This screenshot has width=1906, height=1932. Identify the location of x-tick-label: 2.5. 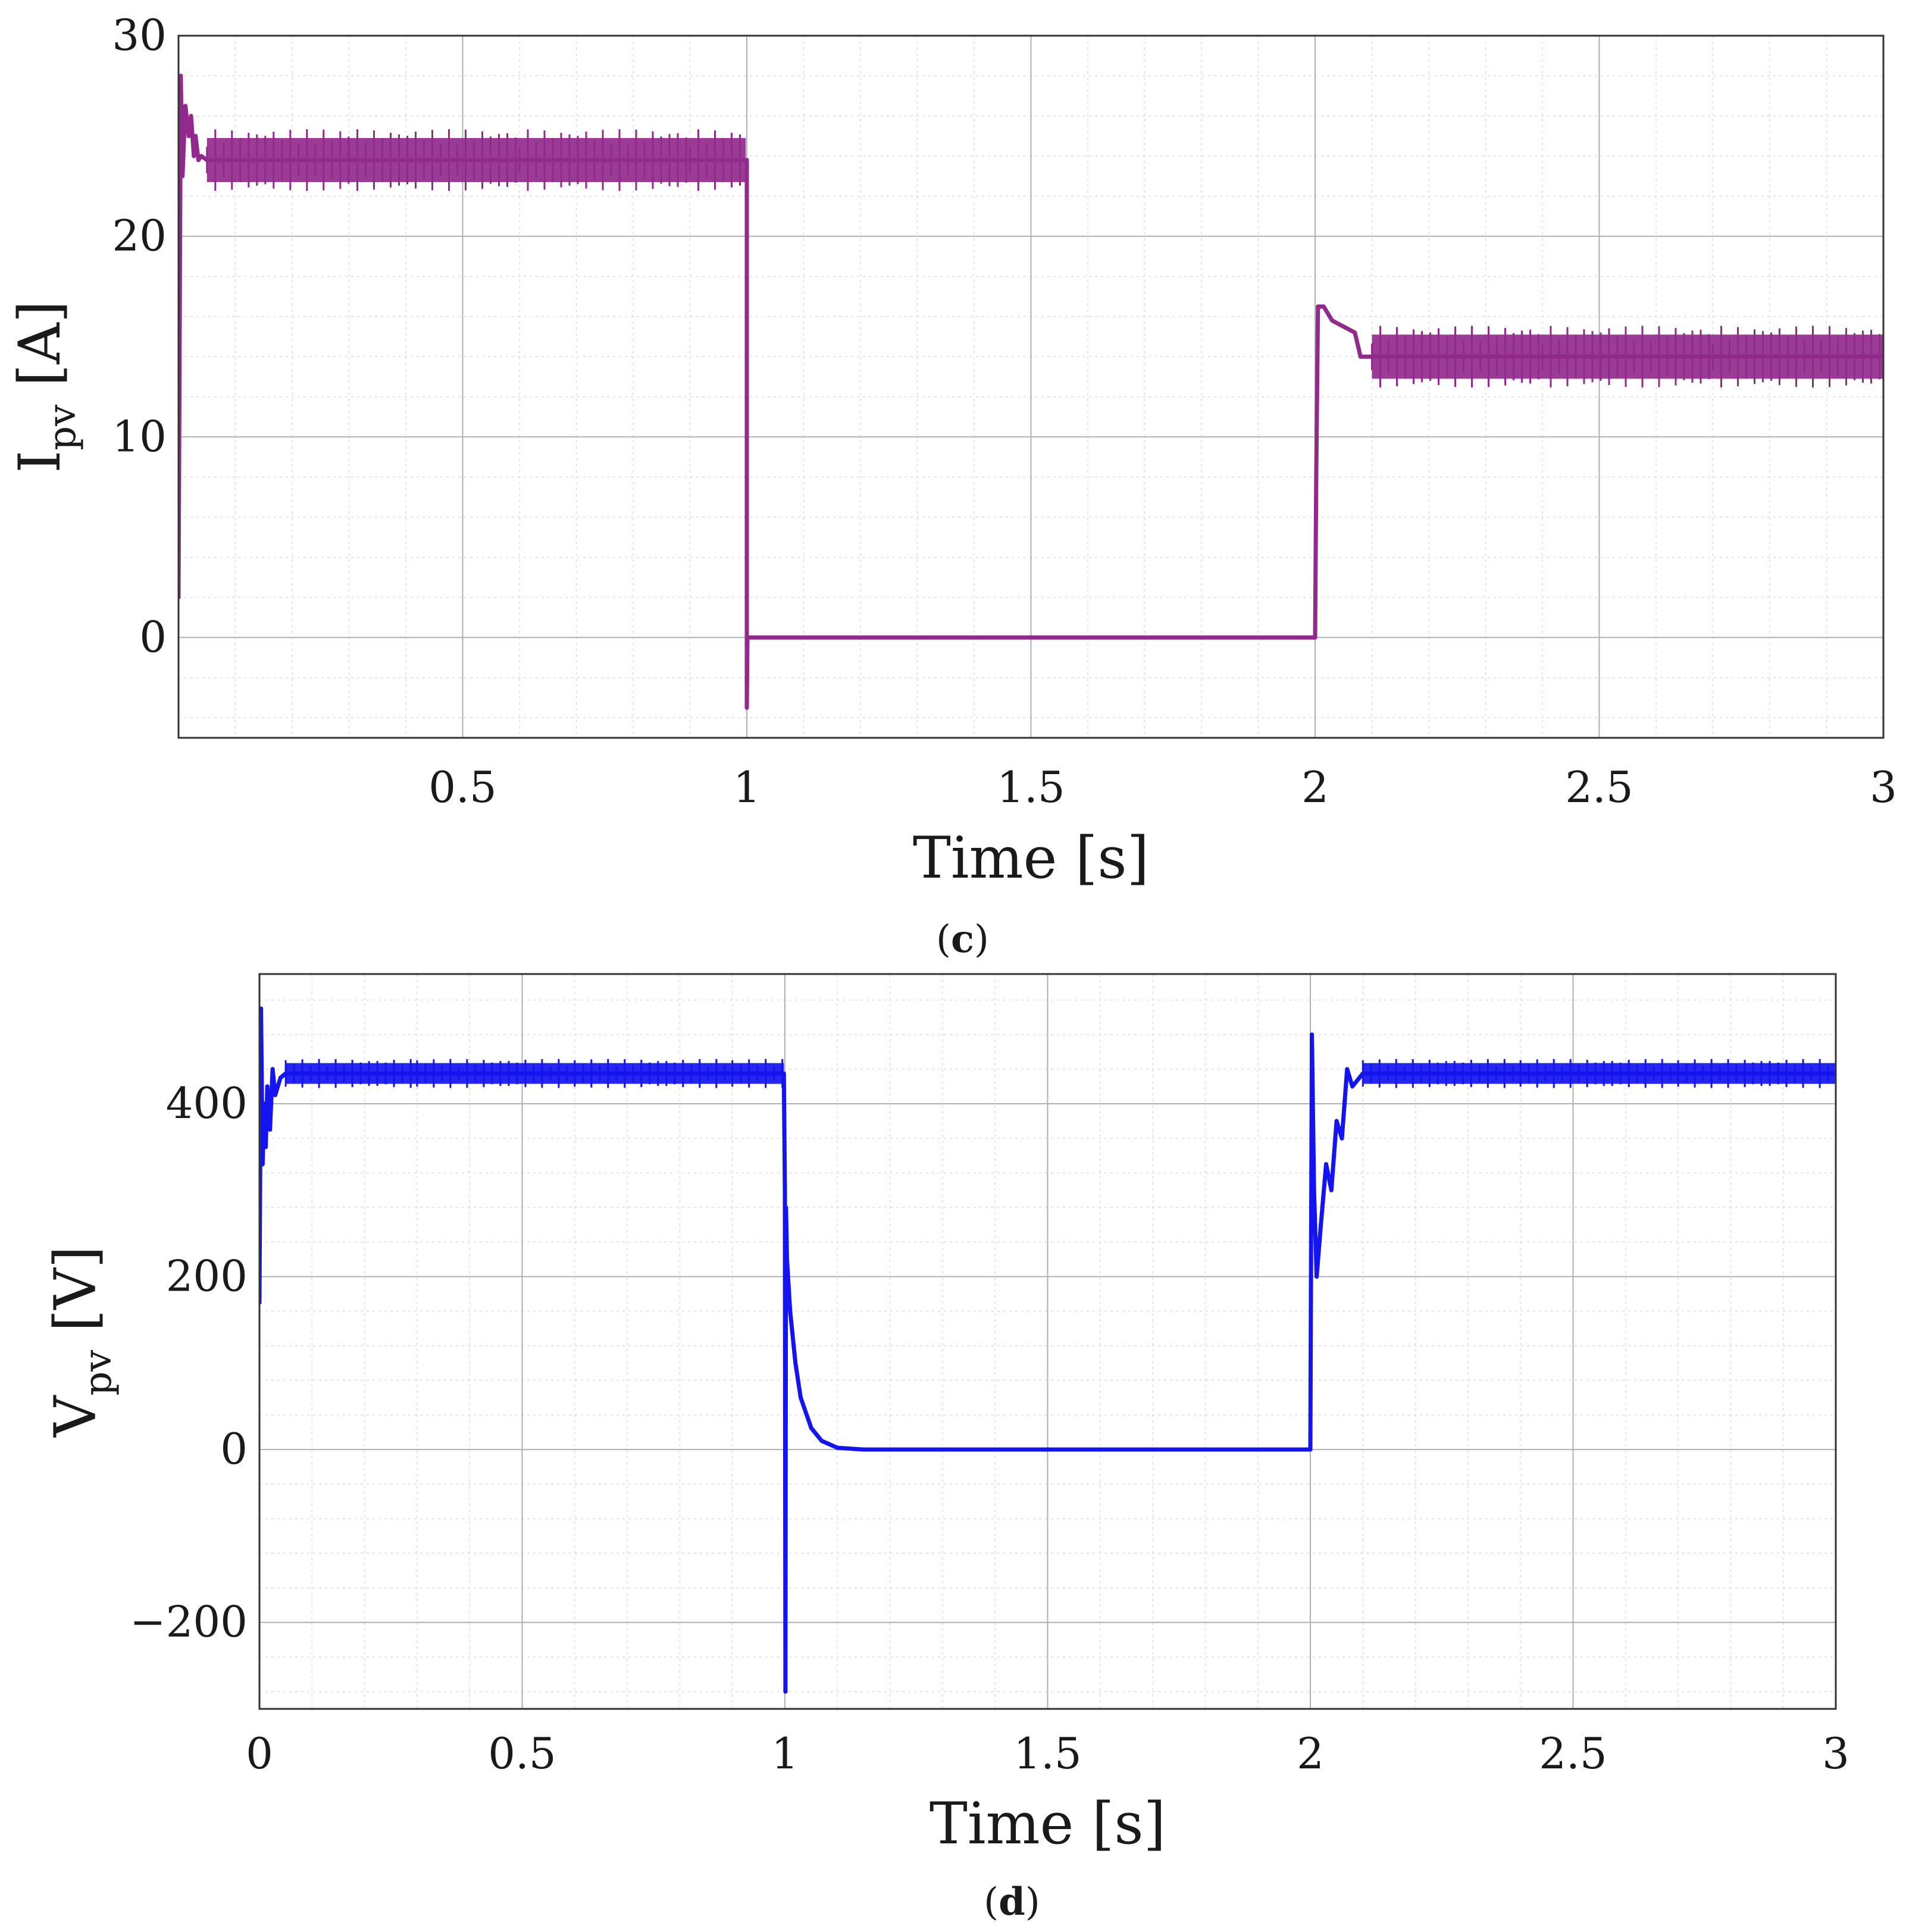
(1573, 1754).